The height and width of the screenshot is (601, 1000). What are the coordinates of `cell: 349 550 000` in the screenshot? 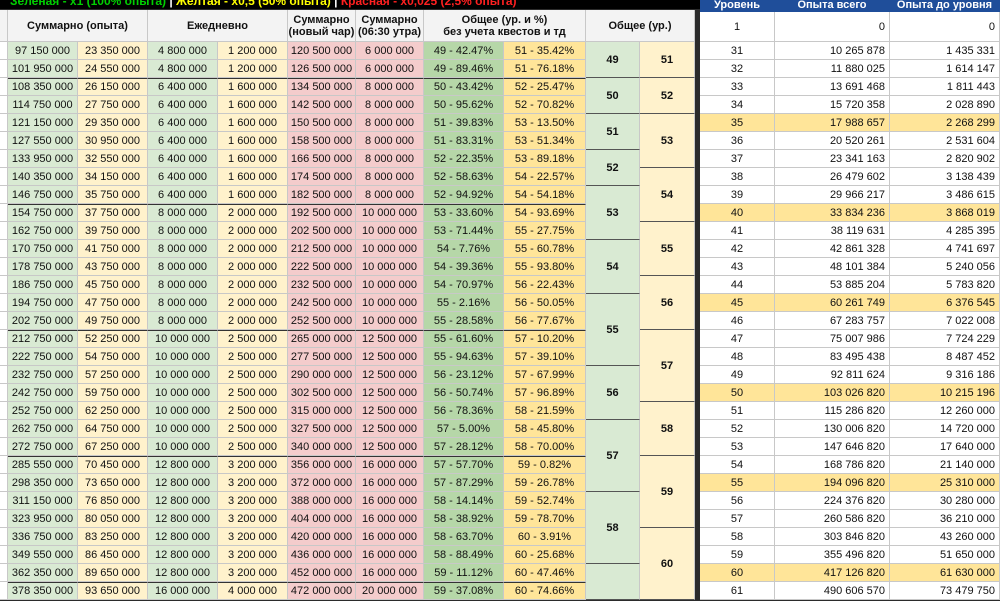 It's located at (43, 555).